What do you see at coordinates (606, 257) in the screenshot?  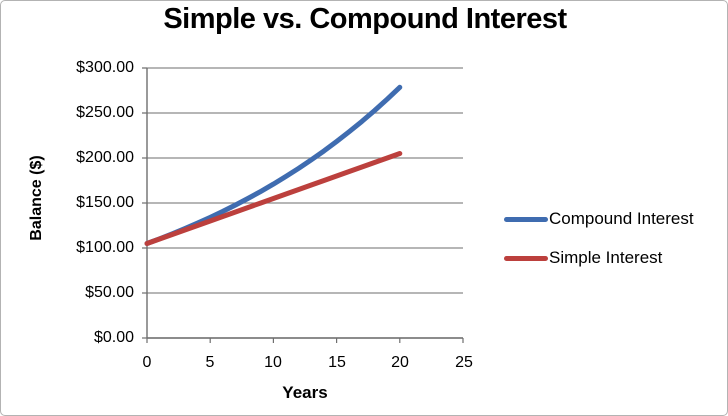 I see `legend-label-simple: Simple Interest` at bounding box center [606, 257].